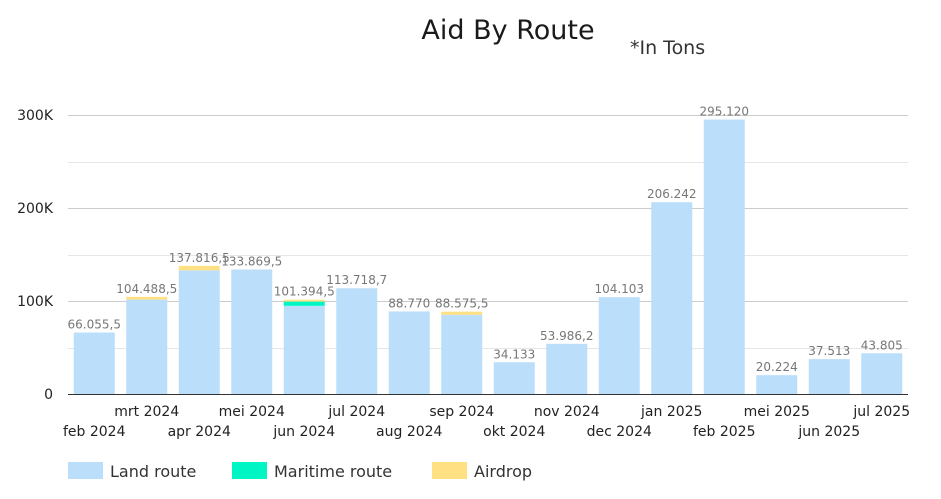 This screenshot has width=941, height=499. Describe the element at coordinates (461, 412) in the screenshot. I see `x-tick-label: sep 2024` at that location.